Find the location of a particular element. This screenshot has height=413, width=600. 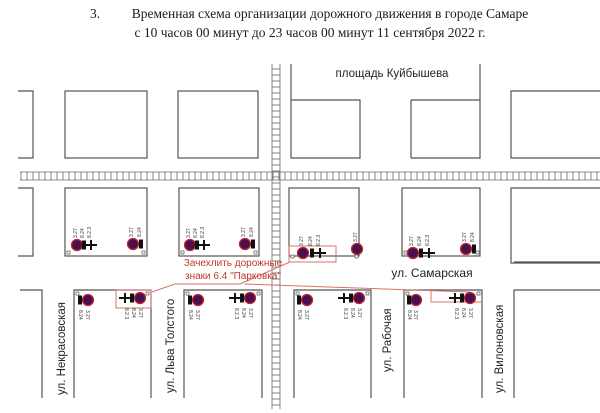

sign-group-bot-2-right: 3.27 8.24 8.2.3 is located at coordinates (243, 305).